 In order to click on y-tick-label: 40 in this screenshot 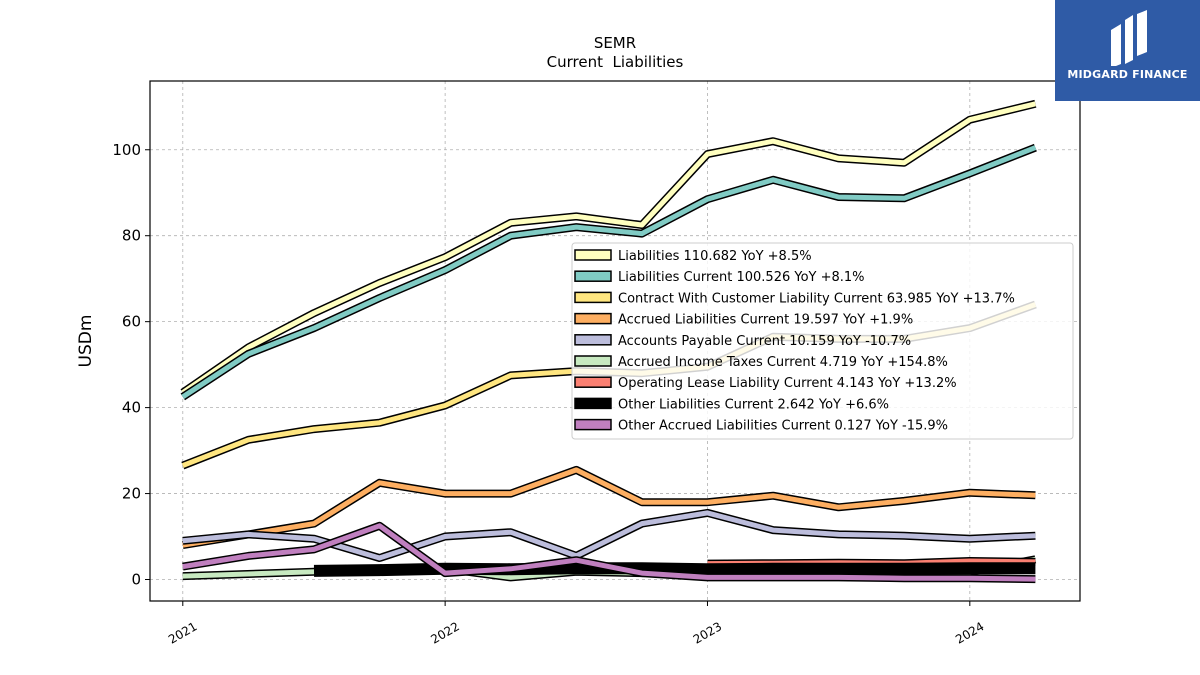, I will do `click(131, 408)`.